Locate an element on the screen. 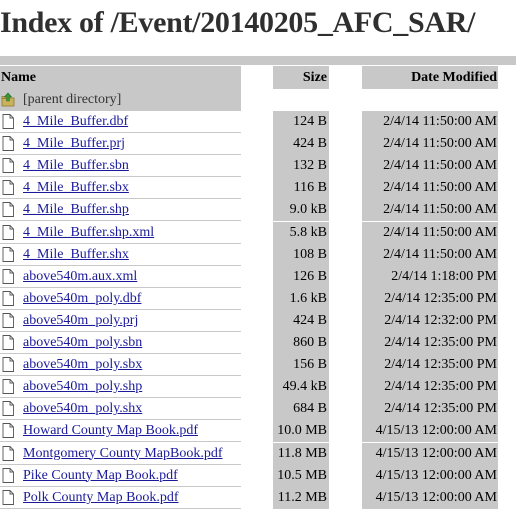  file-link: above540m.aux.xml is located at coordinates (80, 276).